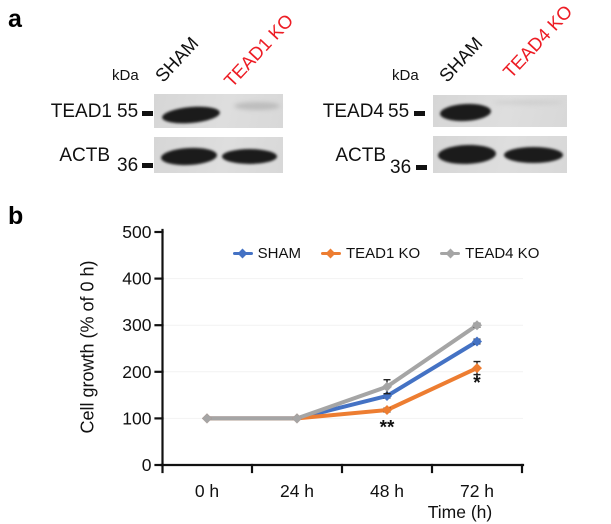 The width and height of the screenshot is (611, 524). What do you see at coordinates (15, 19) in the screenshot?
I see `panel-a-letter: a` at bounding box center [15, 19].